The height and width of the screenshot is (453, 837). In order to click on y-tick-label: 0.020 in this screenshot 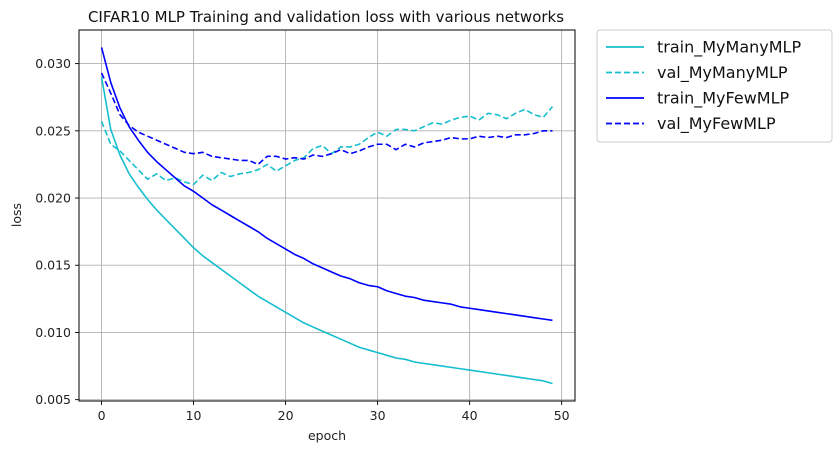, I will do `click(53, 198)`.